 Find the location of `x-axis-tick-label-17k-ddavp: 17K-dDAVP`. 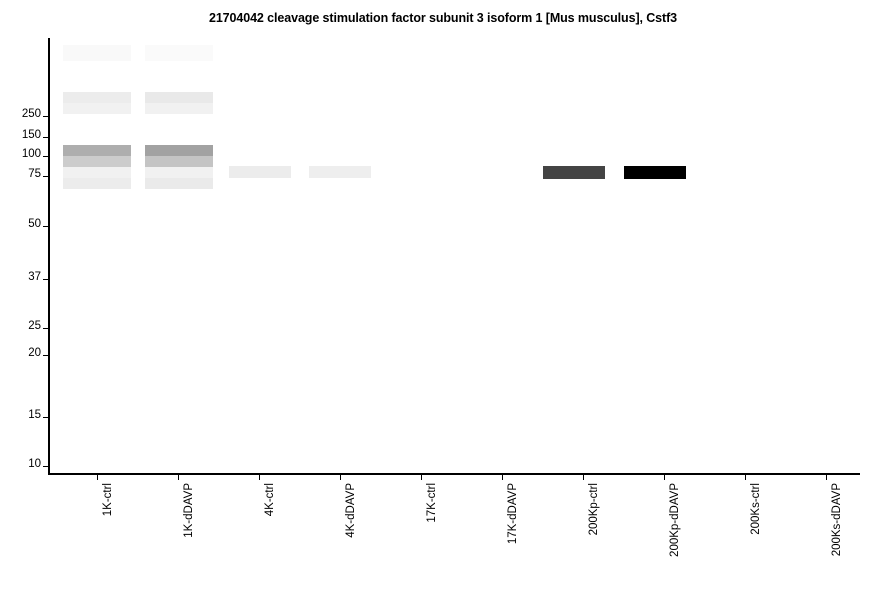

x-axis-tick-label-17k-ddavp: 17K-dDAVP is located at coordinates (513, 514).